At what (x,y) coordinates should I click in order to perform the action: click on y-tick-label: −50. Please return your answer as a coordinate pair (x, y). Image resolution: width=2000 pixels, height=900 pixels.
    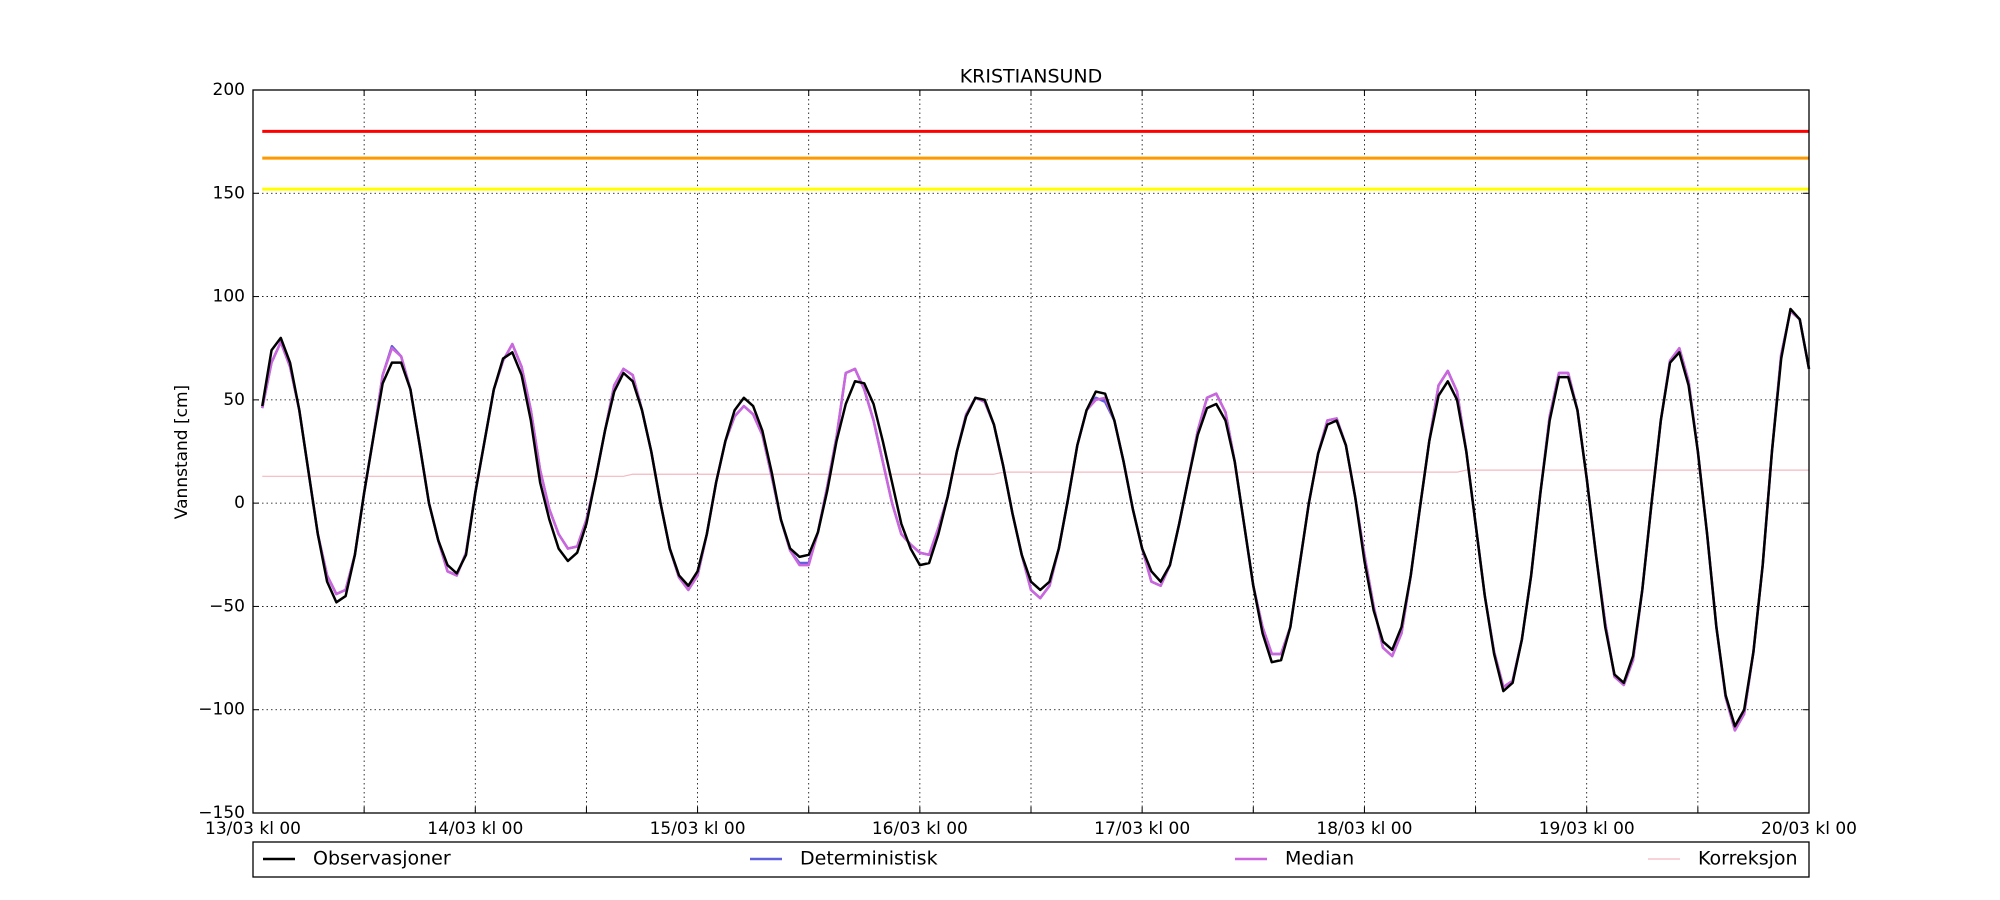
    Looking at the image, I should click on (227, 606).